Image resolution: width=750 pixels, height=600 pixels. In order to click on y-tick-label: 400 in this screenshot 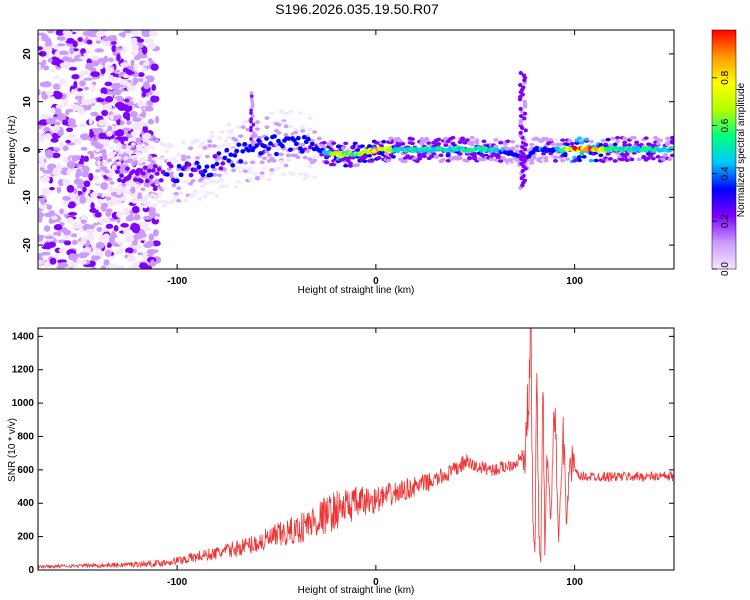, I will do `click(25, 503)`.